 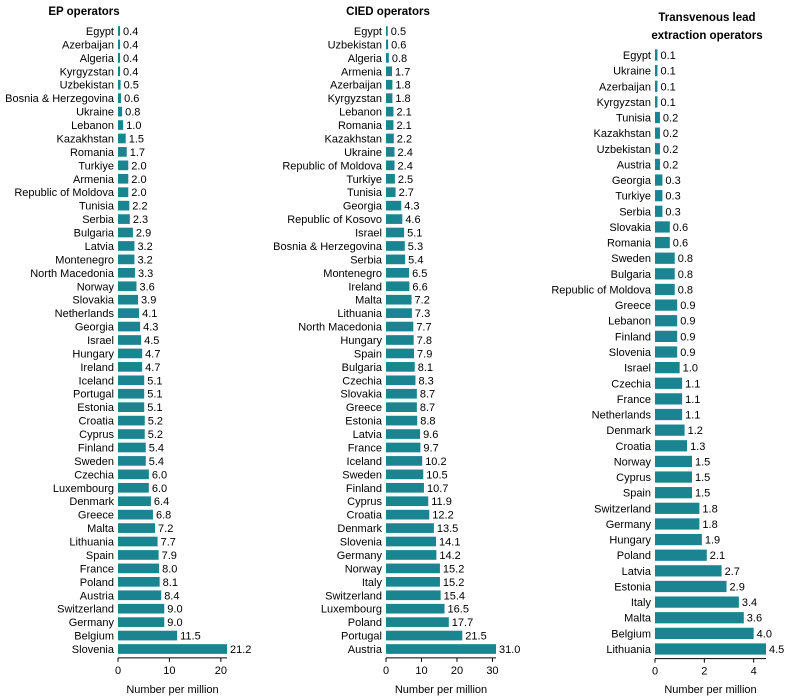 What do you see at coordinates (386, 671) in the screenshot?
I see `x-tick-label: 0` at bounding box center [386, 671].